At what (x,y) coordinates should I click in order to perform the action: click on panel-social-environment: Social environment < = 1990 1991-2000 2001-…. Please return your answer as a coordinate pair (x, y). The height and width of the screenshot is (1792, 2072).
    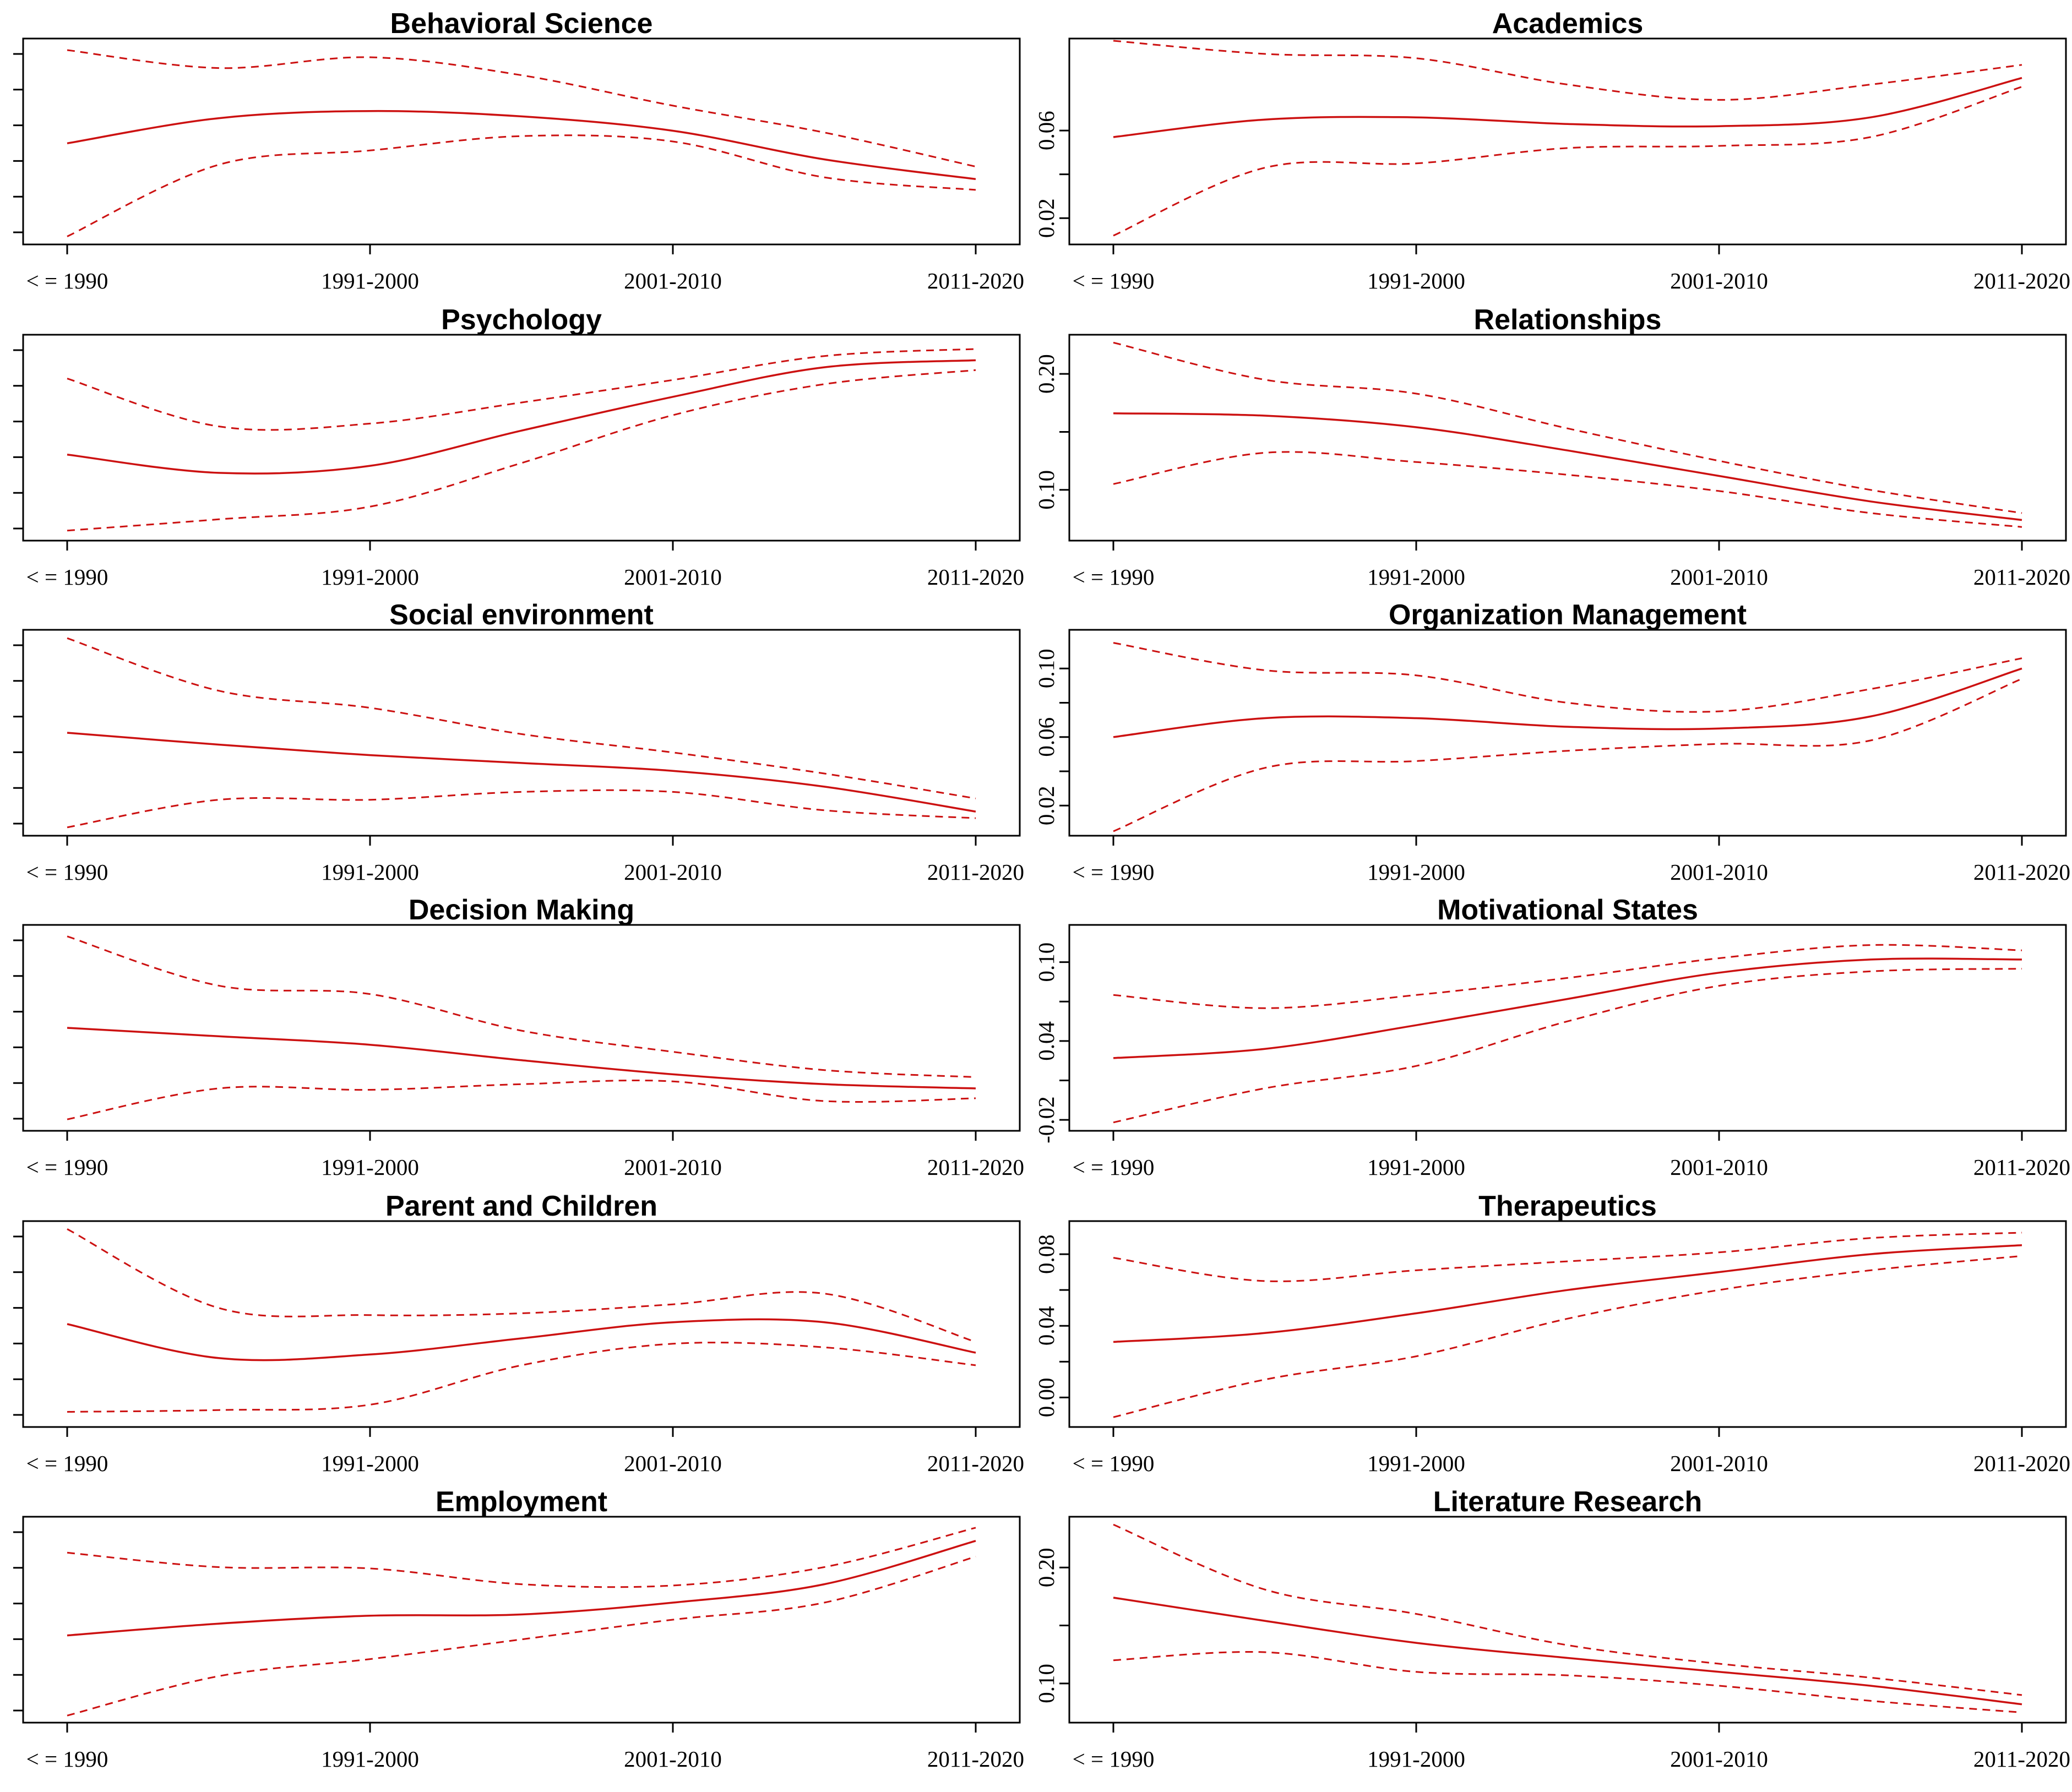
    Looking at the image, I should click on (518, 742).